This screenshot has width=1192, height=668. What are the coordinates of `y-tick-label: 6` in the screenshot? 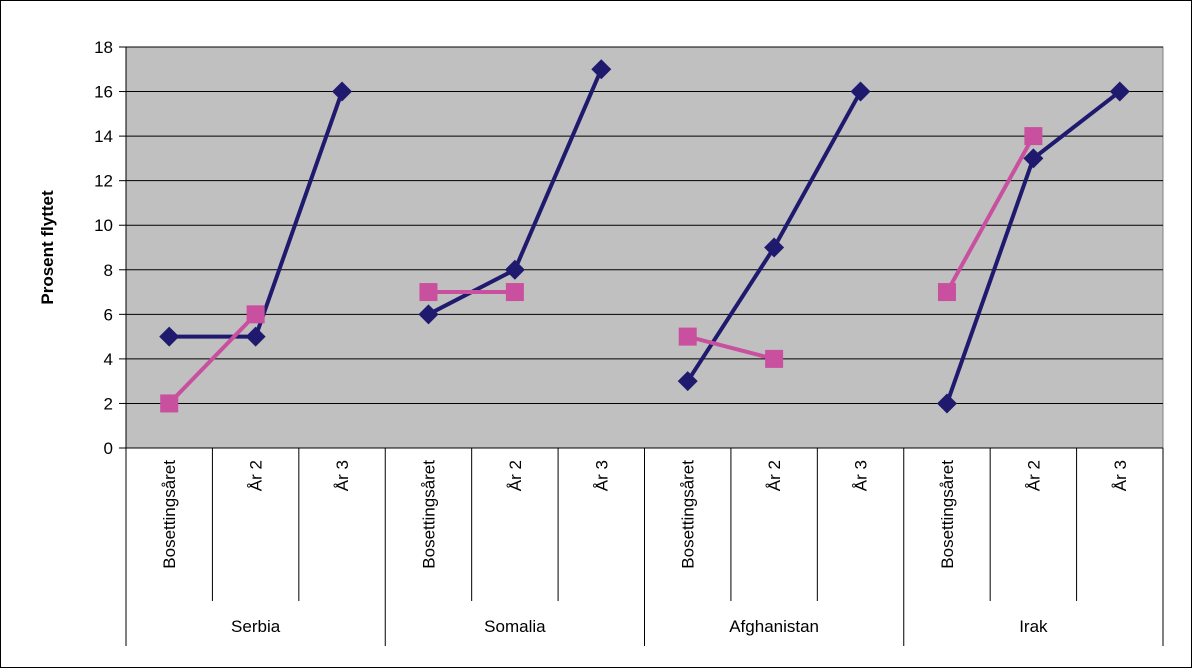 It's located at (108, 314).